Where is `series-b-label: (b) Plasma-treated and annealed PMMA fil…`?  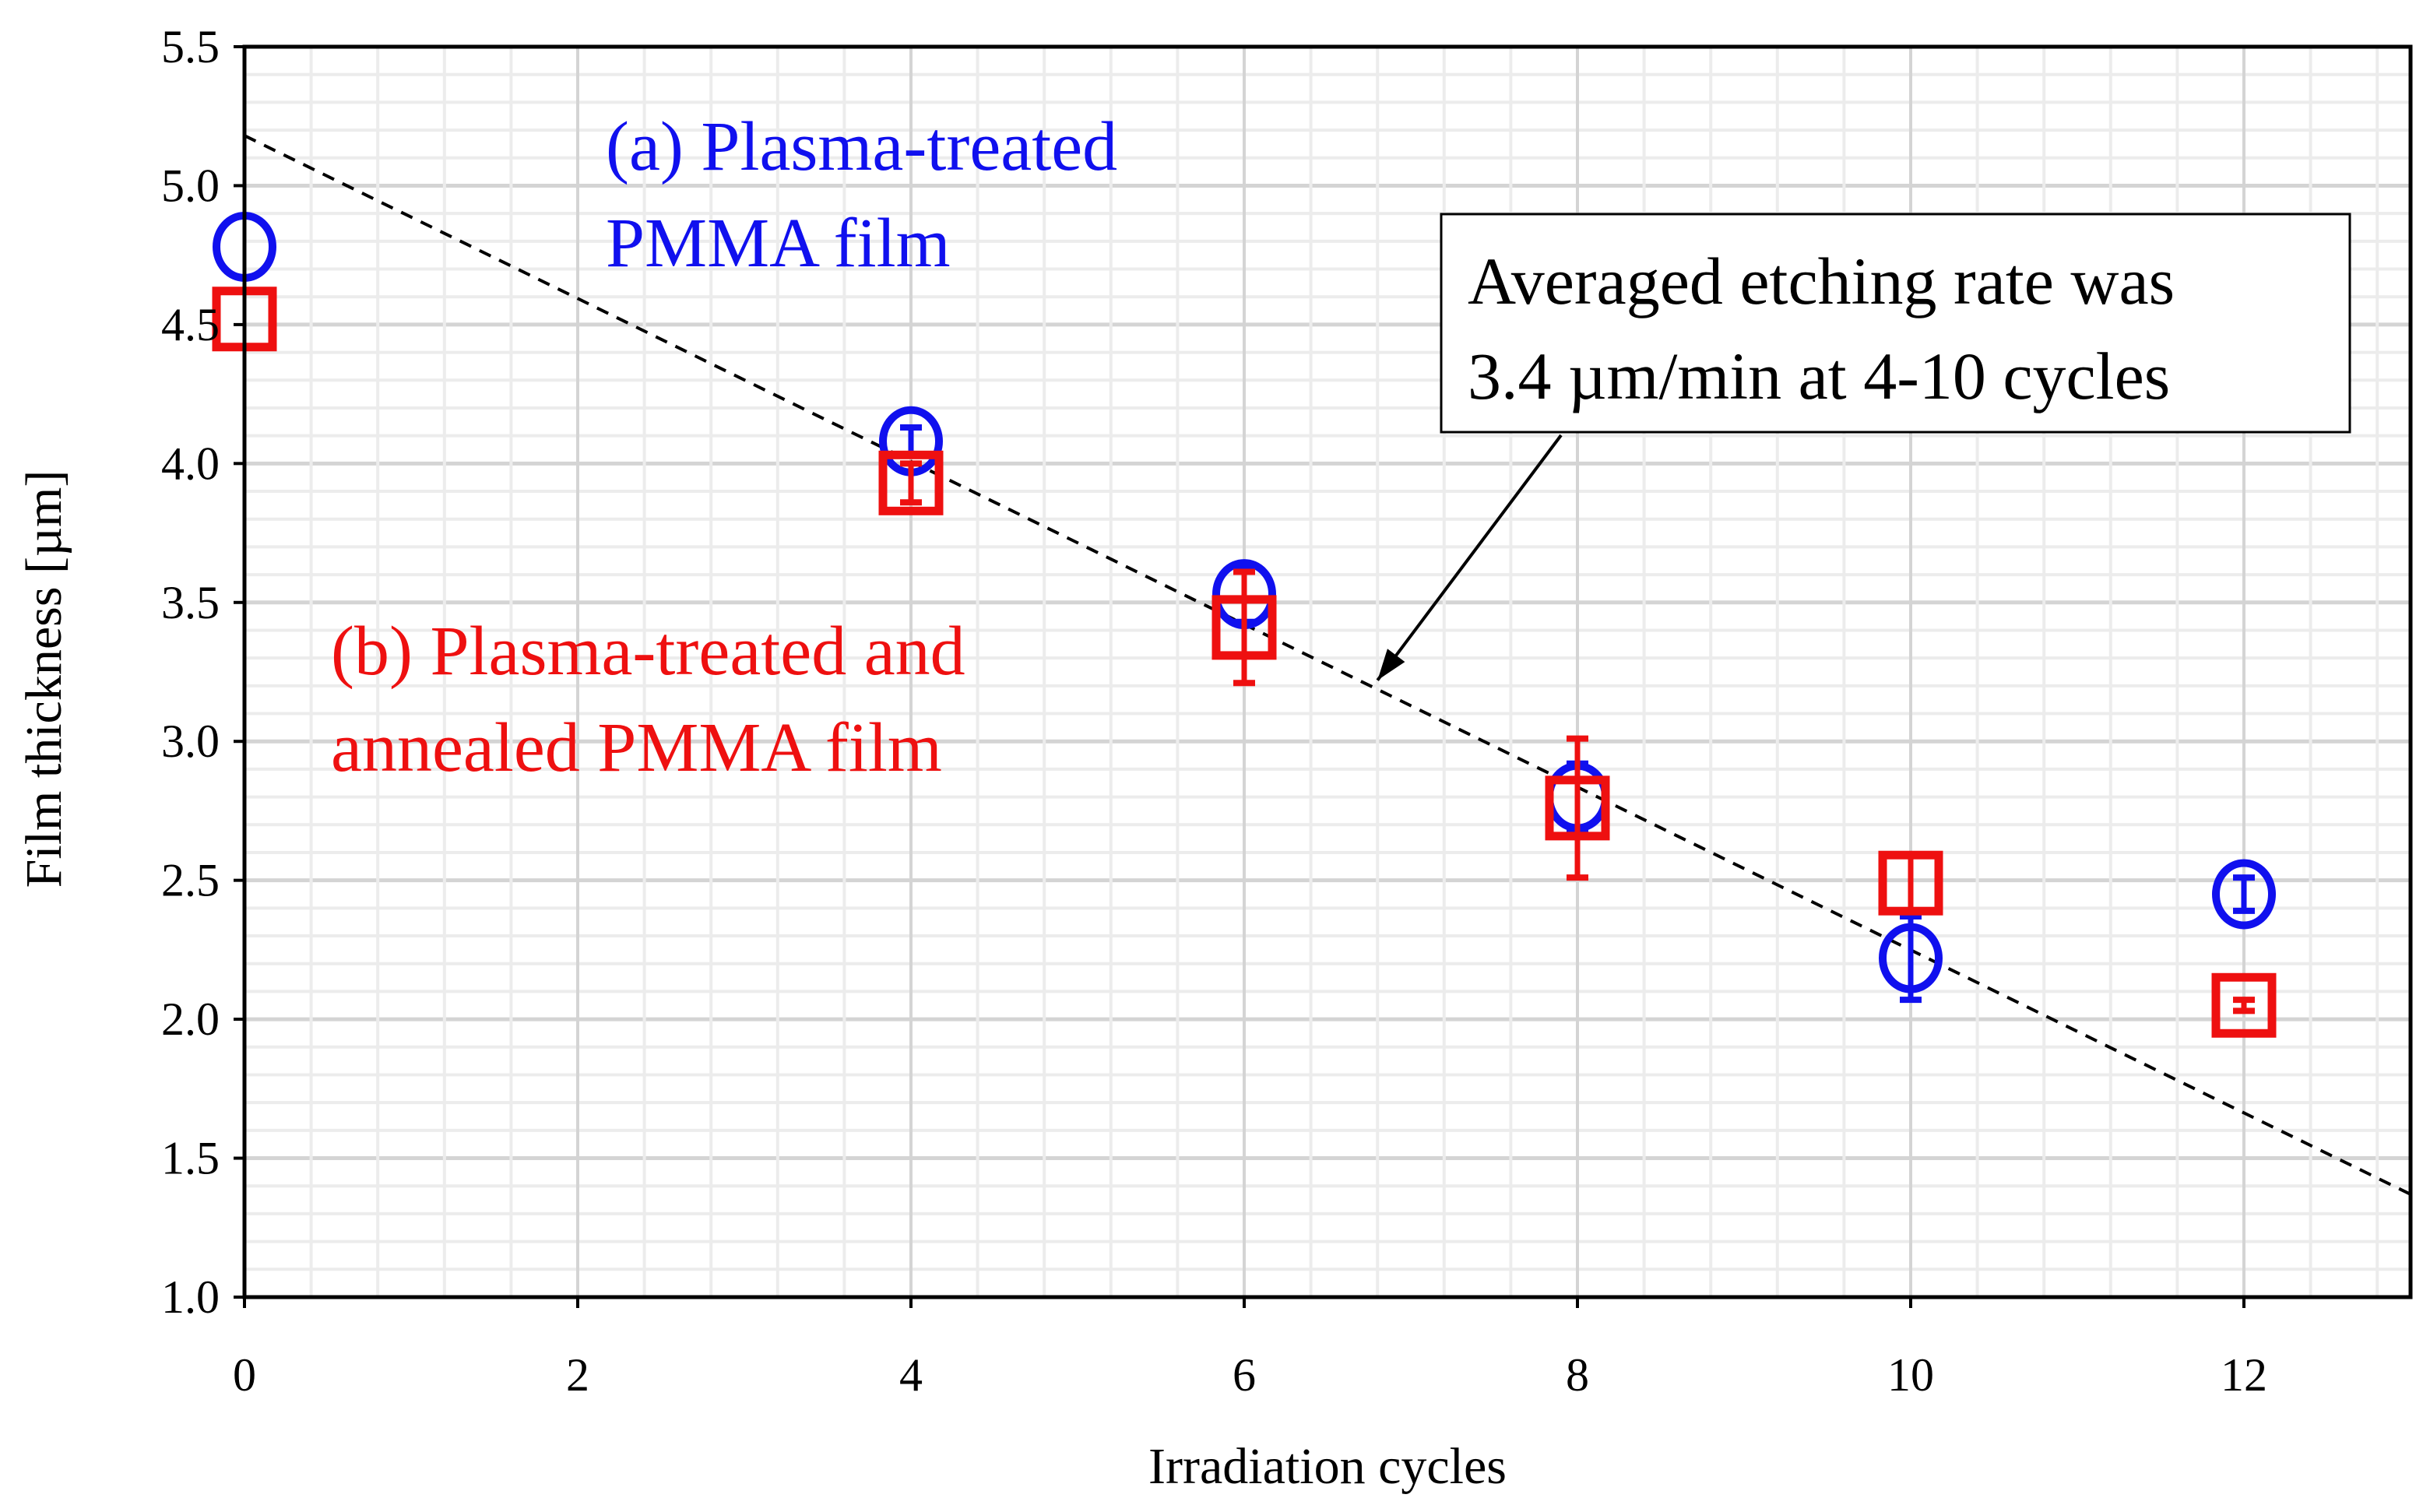
series-b-label: (b) Plasma-treated and annealed PMMA fil… is located at coordinates (657, 699).